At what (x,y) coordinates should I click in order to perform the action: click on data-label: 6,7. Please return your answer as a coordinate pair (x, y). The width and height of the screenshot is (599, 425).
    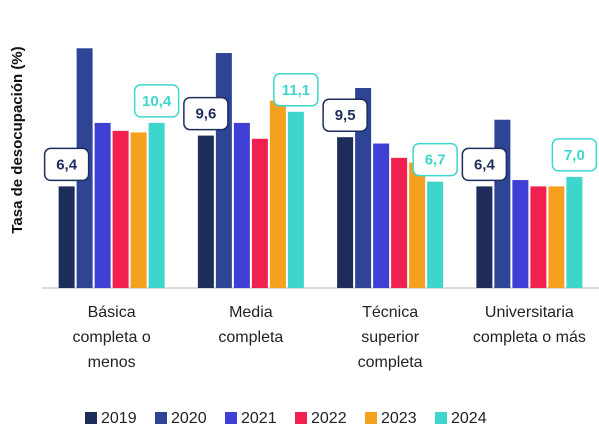
    Looking at the image, I should click on (435, 160).